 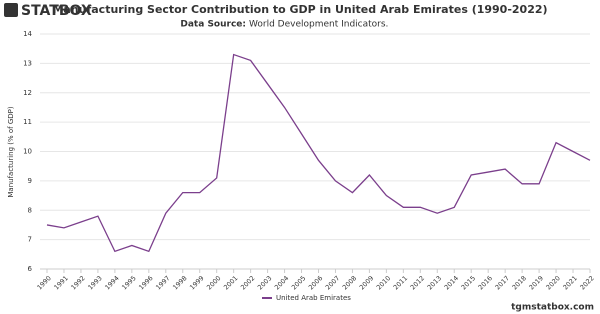 What do you see at coordinates (552, 308) in the screenshot?
I see `footer: tgmstatbox.com` at bounding box center [552, 308].